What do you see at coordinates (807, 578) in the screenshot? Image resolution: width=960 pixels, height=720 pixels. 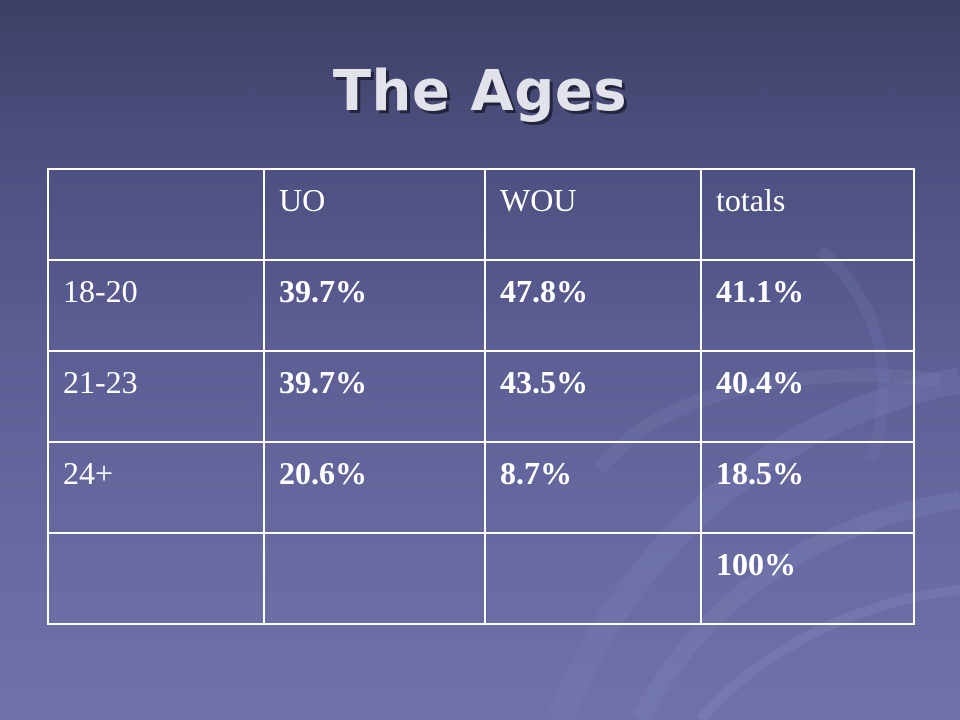 I see `totals-cell: 100%` at bounding box center [807, 578].